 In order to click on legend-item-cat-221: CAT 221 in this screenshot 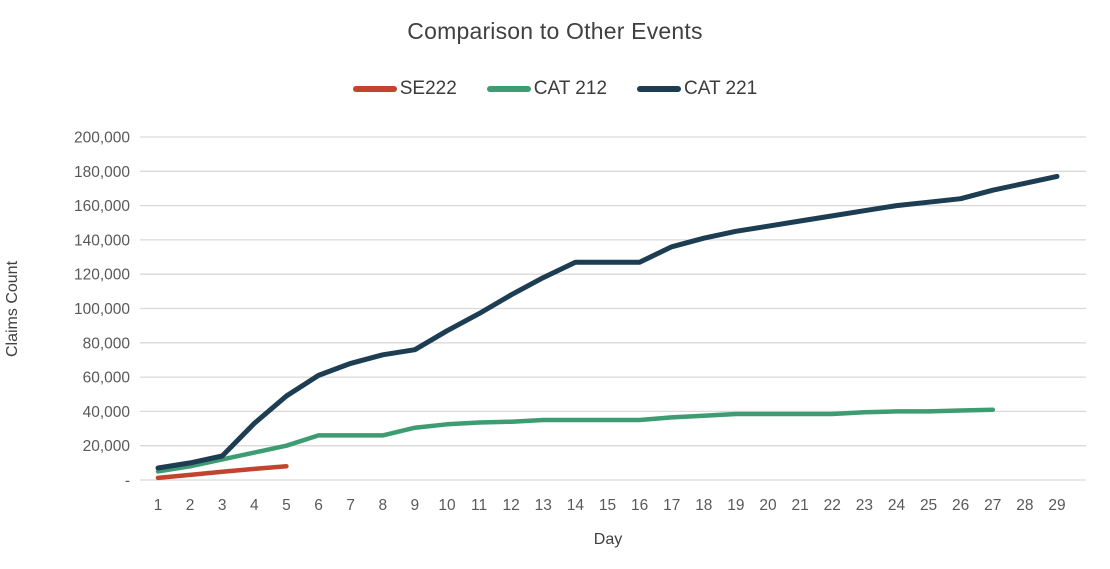, I will do `click(697, 89)`.